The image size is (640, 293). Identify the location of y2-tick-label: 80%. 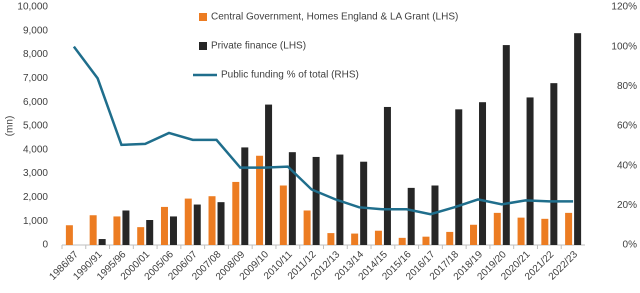
(627, 86).